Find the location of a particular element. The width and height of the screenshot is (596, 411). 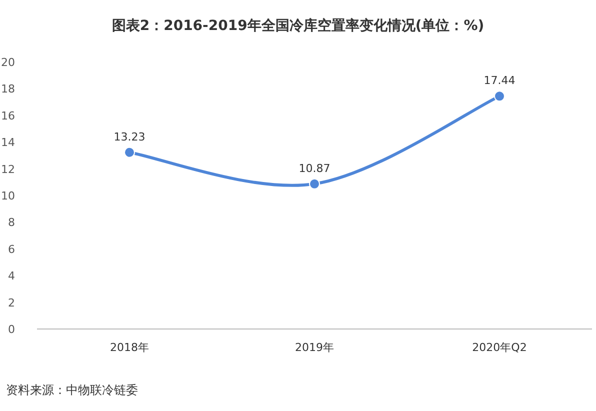

y-tick-label: 4 is located at coordinates (11, 276).